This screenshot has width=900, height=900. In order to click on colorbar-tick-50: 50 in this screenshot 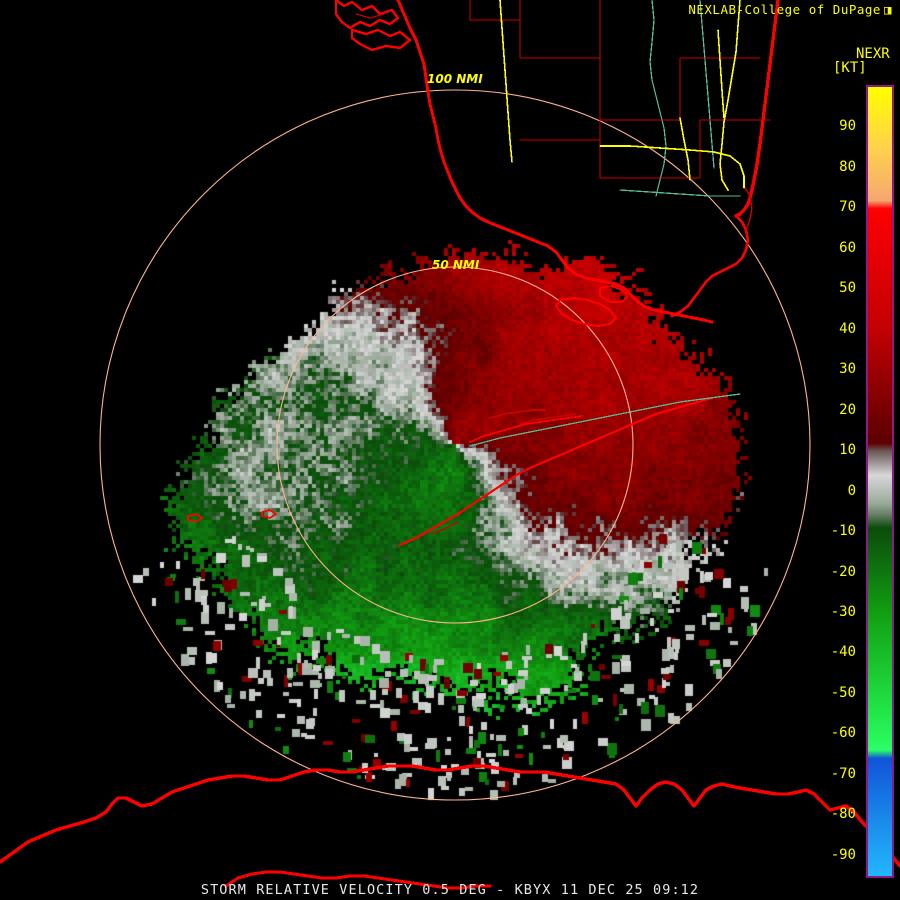, I will do `click(847, 288)`.